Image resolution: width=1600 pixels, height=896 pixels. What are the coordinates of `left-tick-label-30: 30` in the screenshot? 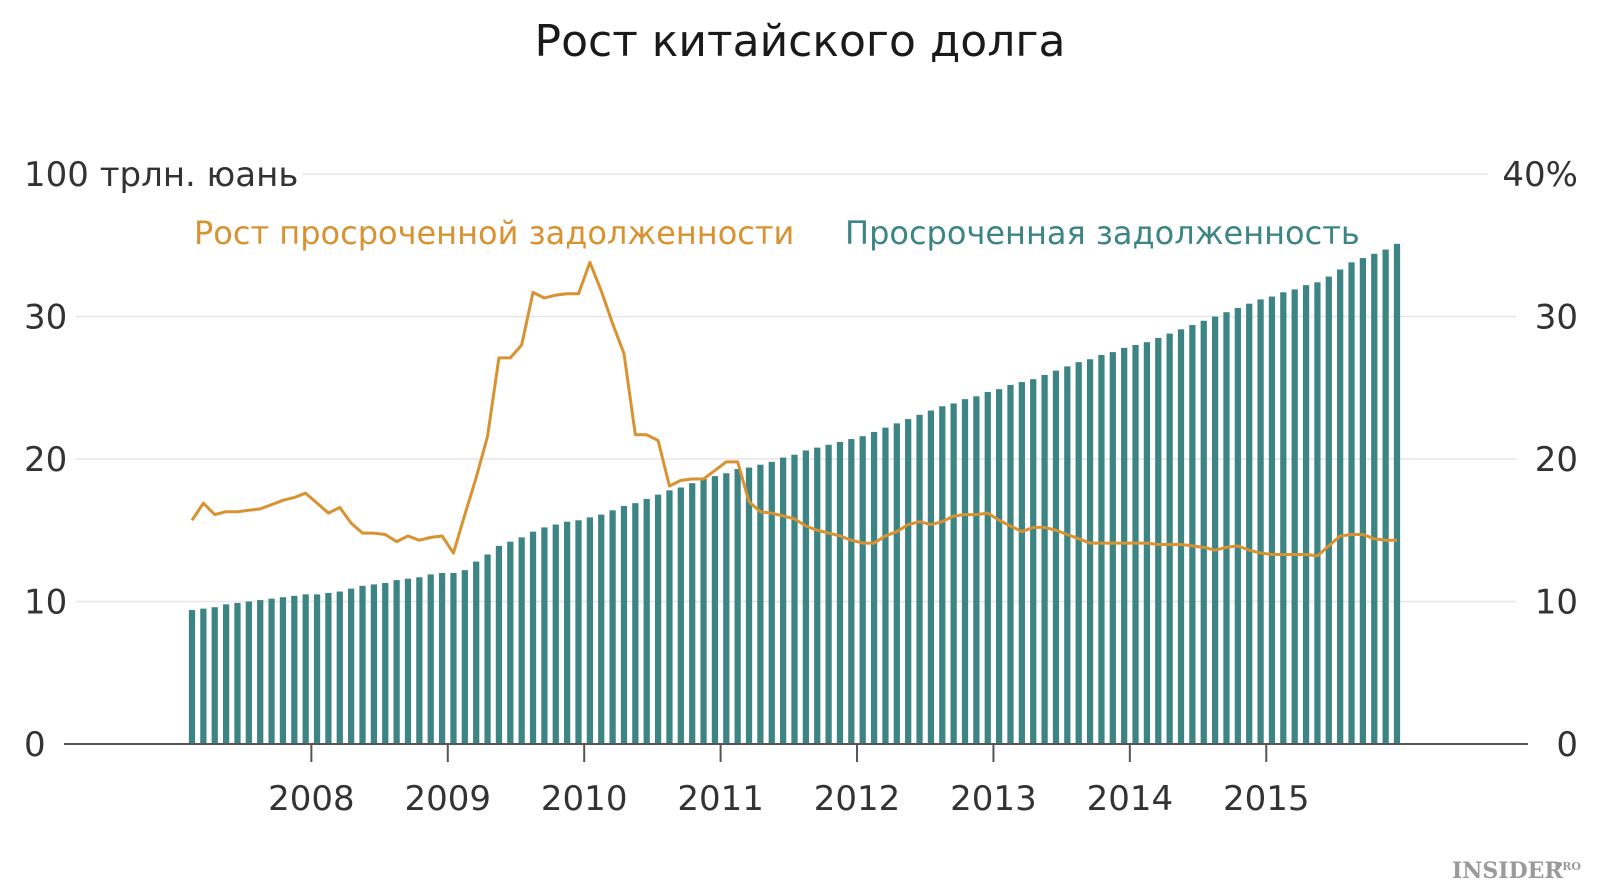 It's located at (45, 318).